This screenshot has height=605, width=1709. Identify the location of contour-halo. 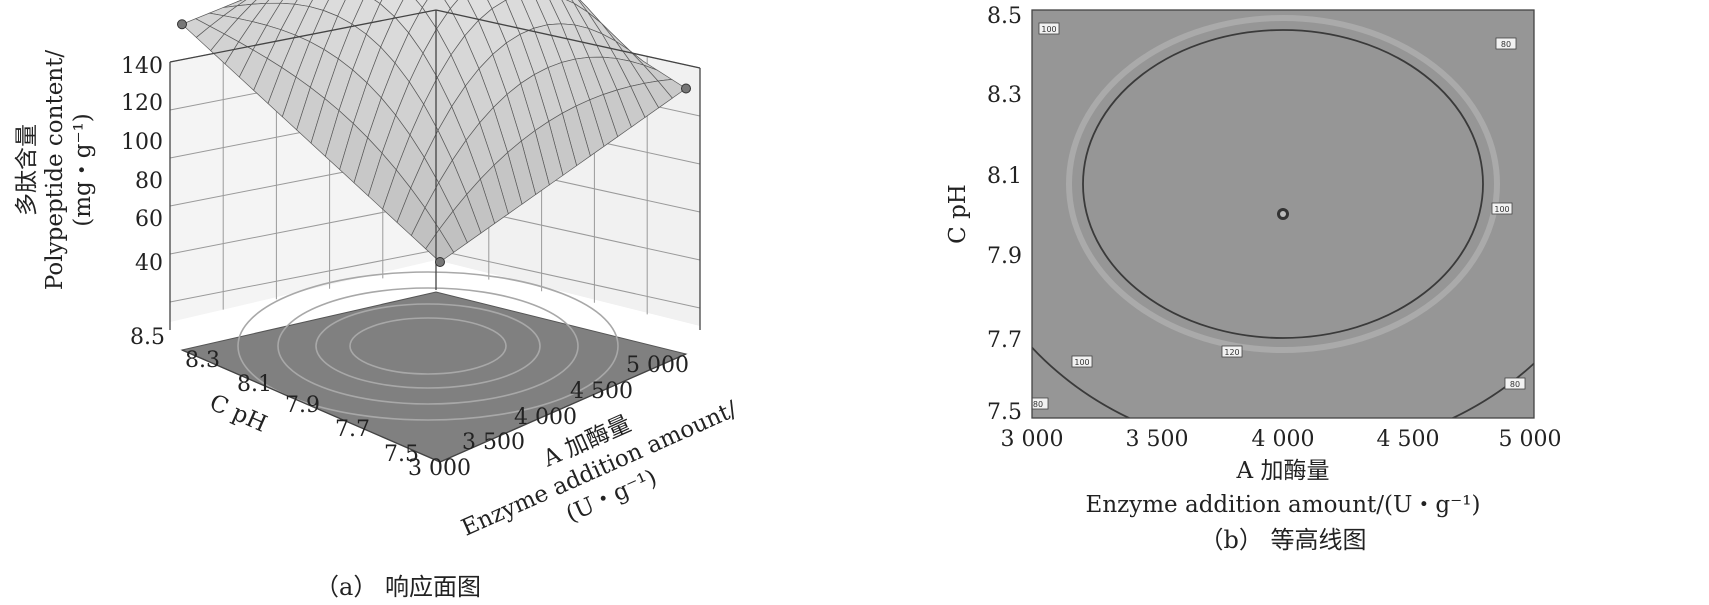
(1283, 184).